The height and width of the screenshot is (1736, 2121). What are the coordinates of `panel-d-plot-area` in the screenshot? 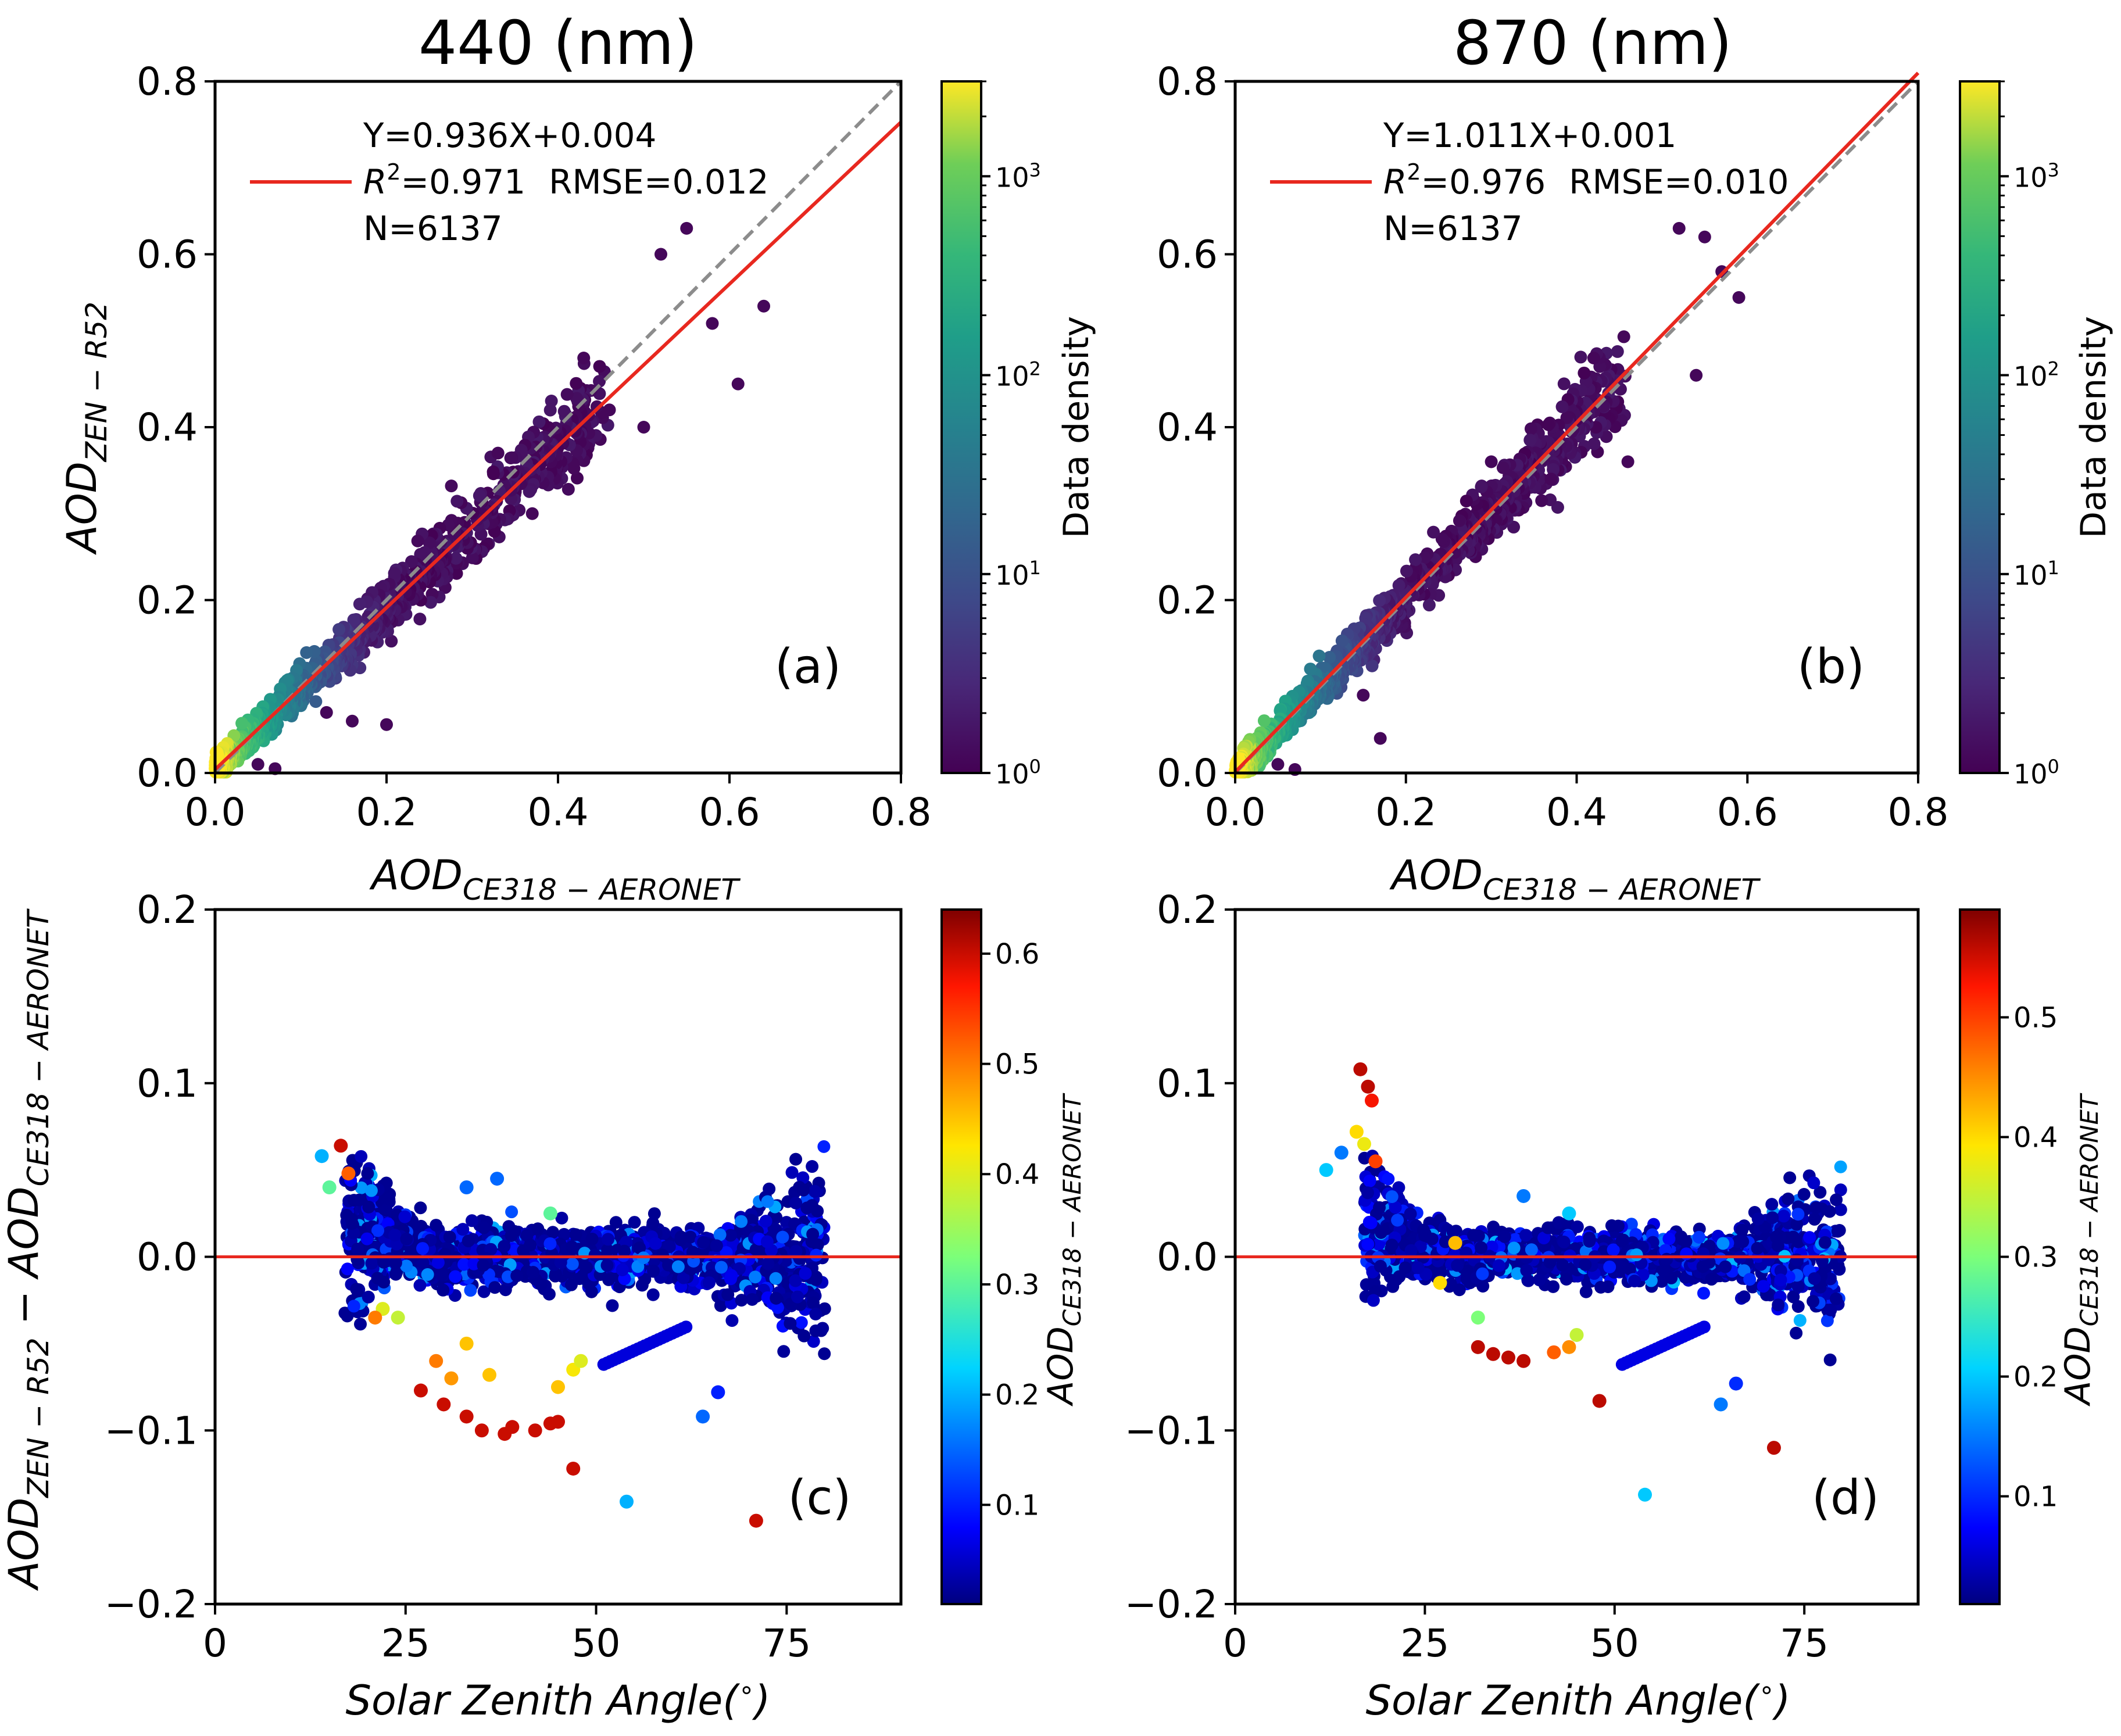 It's located at (1576, 1282).